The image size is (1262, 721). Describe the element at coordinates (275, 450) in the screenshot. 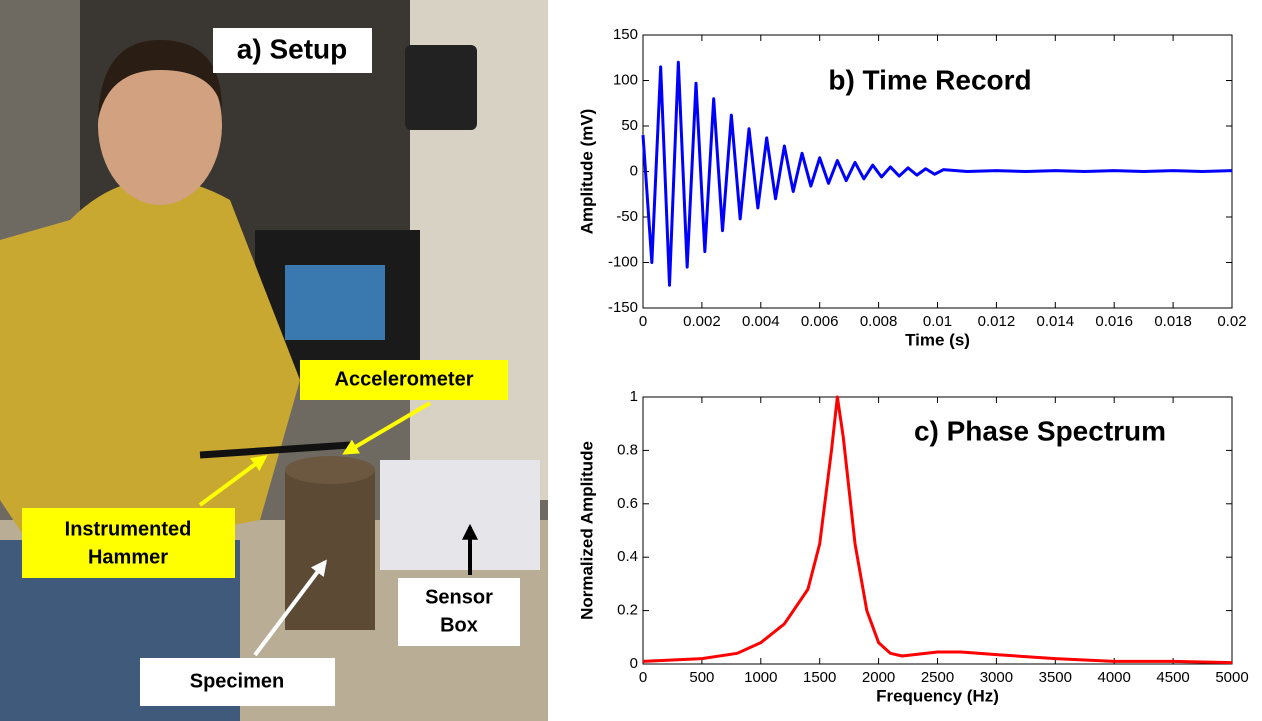

I see `hammer-shape` at that location.